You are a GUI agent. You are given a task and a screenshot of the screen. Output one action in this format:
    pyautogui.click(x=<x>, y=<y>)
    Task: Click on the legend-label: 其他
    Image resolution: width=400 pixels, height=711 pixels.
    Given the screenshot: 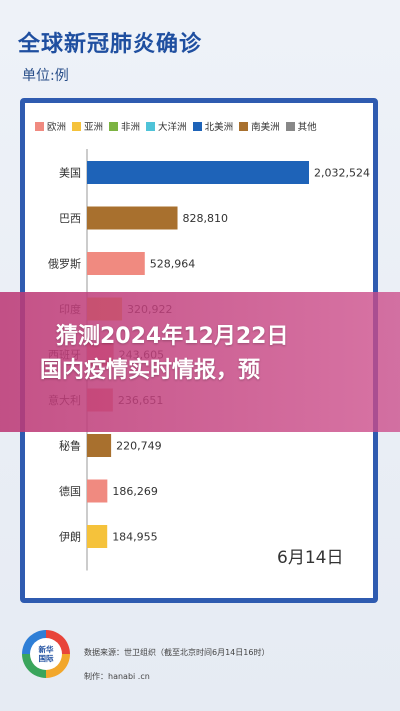 What is the action you would take?
    pyautogui.click(x=307, y=127)
    